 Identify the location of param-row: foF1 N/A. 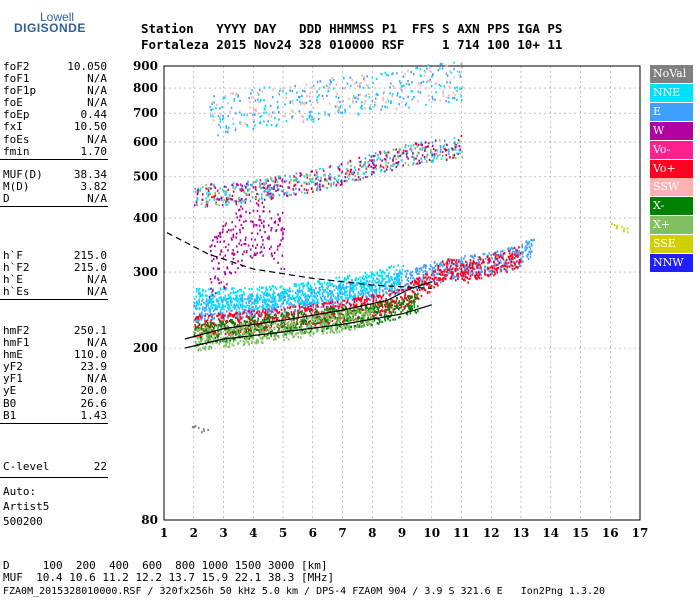
(55, 78).